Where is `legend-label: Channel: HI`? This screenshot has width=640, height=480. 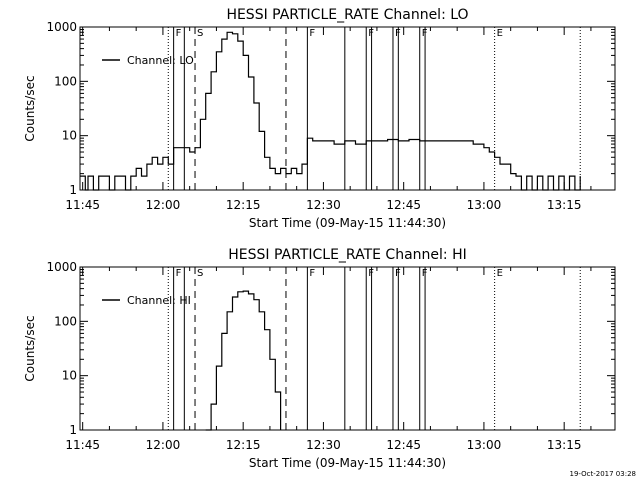 legend-label: Channel: HI is located at coordinates (159, 300).